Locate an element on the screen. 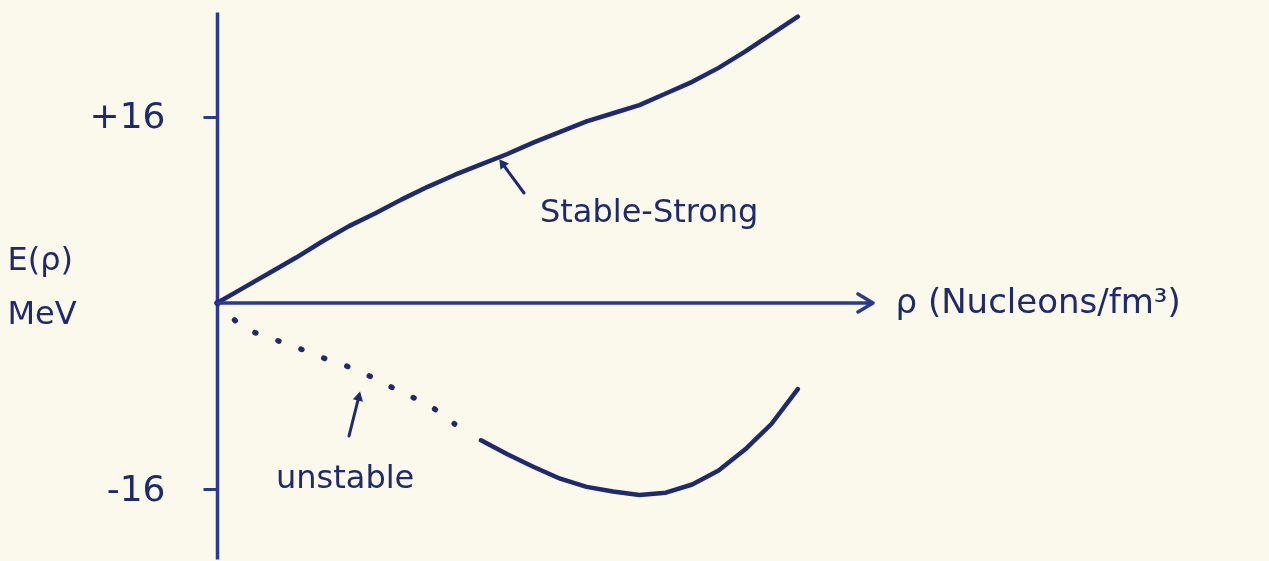 Image resolution: width=1269 pixels, height=561 pixels. annotation: Stable-Strong is located at coordinates (649, 211).